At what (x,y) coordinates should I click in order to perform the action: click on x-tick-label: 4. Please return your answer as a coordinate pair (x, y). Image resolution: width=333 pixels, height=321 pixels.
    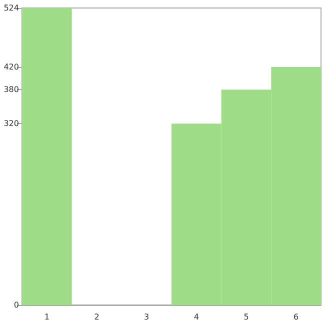
    Looking at the image, I should click on (196, 316).